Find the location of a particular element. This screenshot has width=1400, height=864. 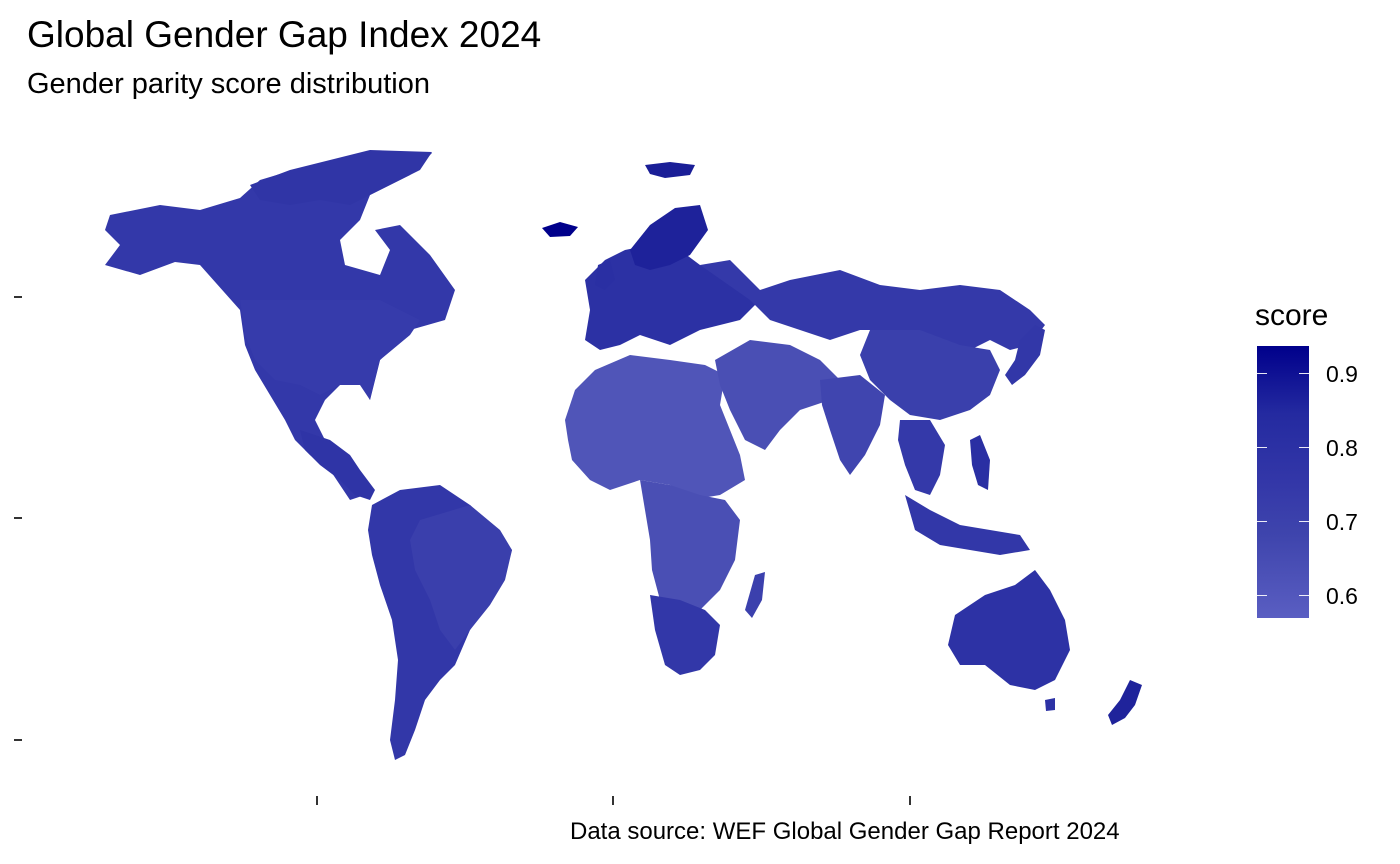

country-brazil is located at coordinates (461, 577).